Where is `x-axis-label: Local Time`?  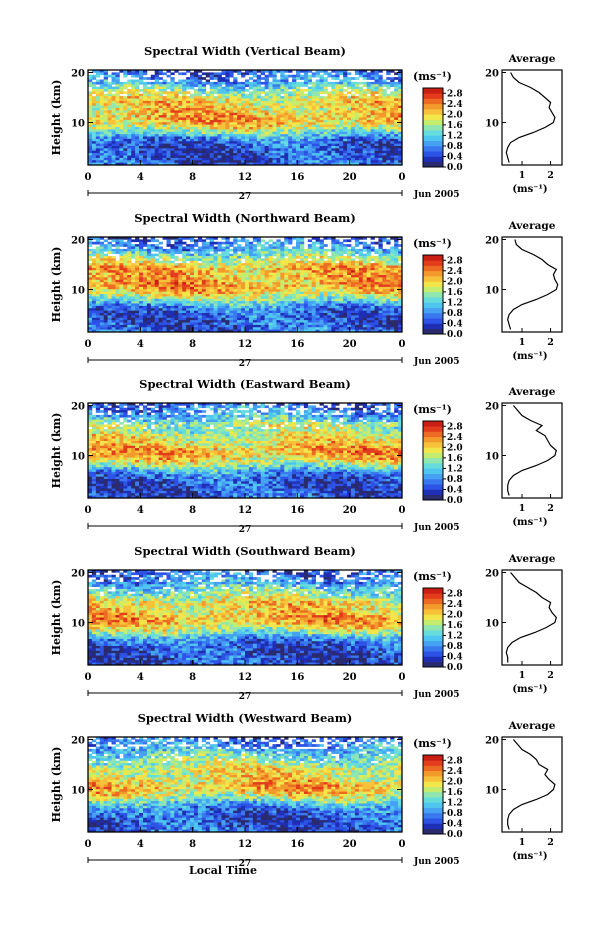
x-axis-label: Local Time is located at coordinates (223, 870).